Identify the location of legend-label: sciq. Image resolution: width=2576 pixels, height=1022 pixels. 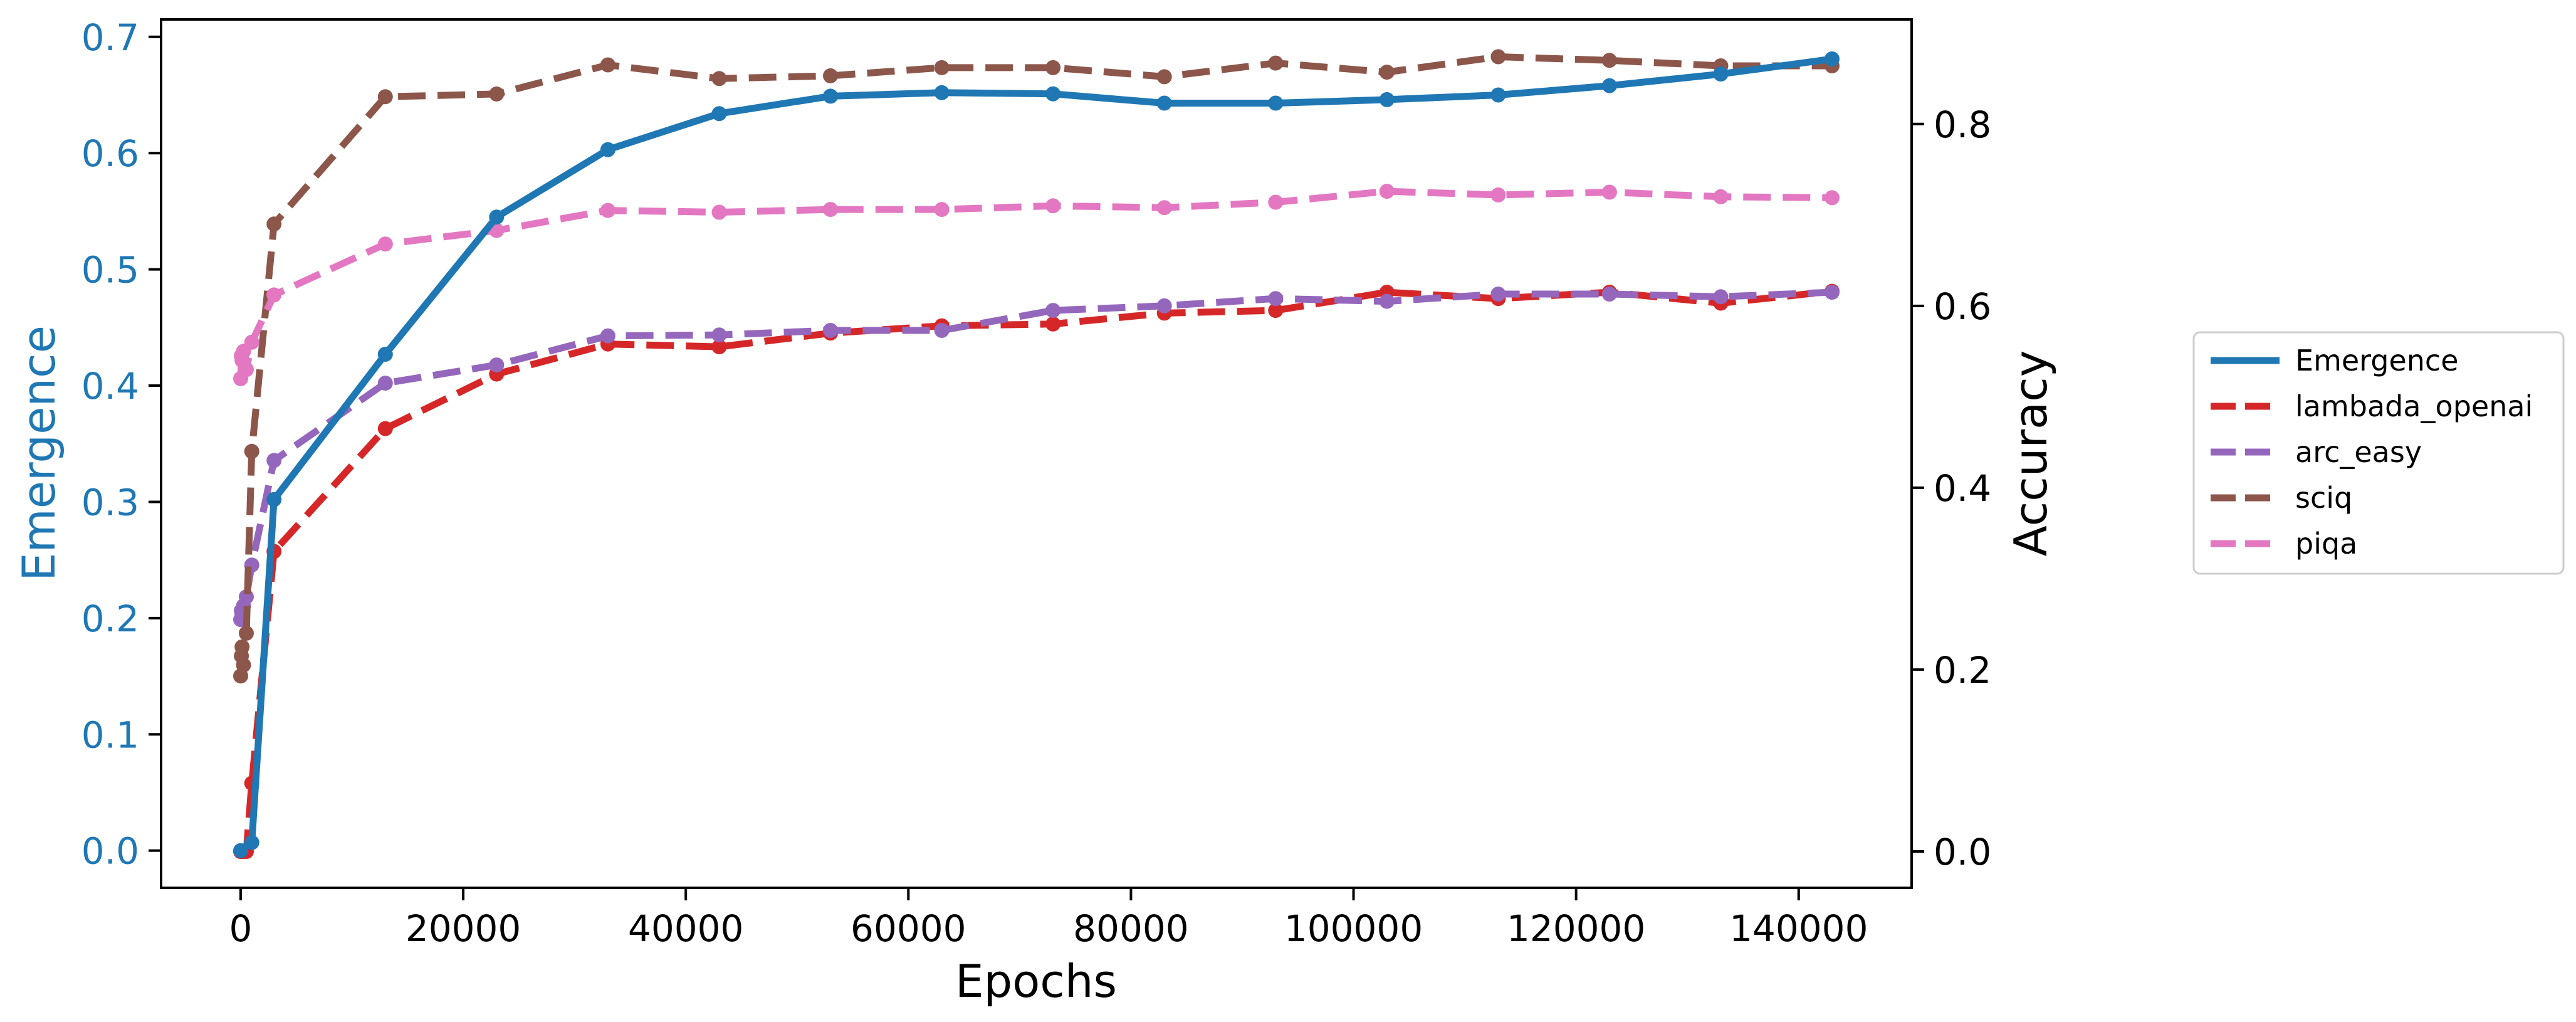
(2323, 498).